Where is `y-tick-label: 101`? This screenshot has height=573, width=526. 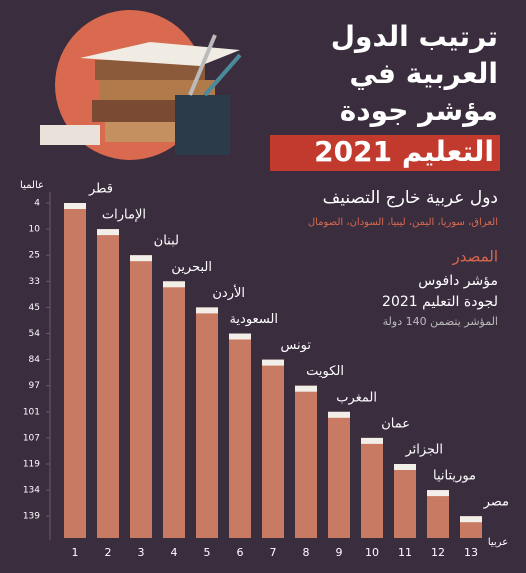
y-tick-label: 101 is located at coordinates (31, 412).